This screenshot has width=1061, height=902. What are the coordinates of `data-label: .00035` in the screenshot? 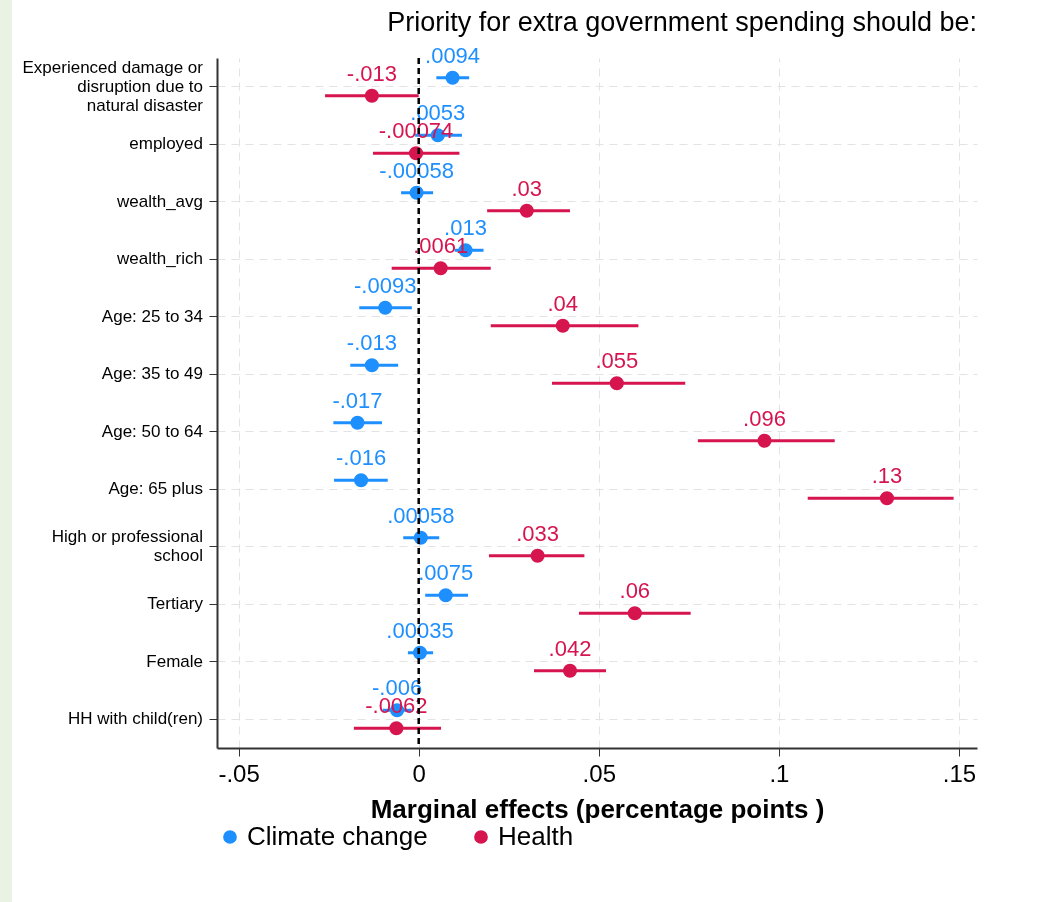 It's located at (420, 630).